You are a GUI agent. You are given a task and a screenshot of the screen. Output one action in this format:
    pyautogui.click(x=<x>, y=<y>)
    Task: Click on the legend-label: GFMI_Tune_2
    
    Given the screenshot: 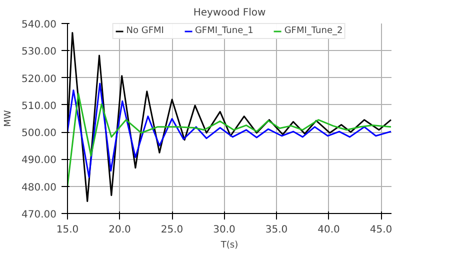 What is the action you would take?
    pyautogui.click(x=313, y=31)
    